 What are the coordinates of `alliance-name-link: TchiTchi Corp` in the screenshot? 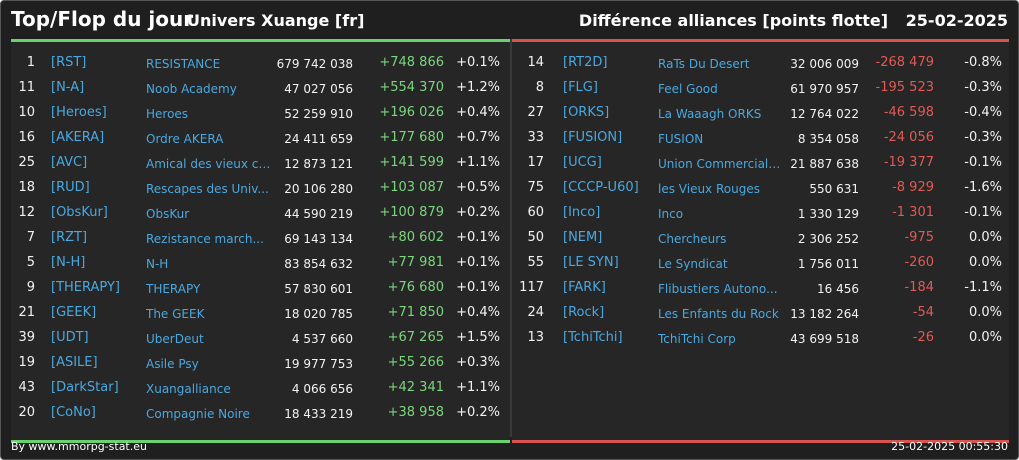 It's located at (697, 339).